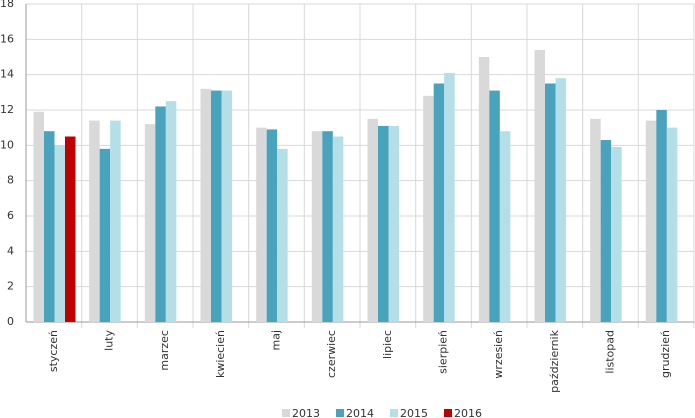  What do you see at coordinates (109, 340) in the screenshot?
I see `x-tick-label: luty` at bounding box center [109, 340].